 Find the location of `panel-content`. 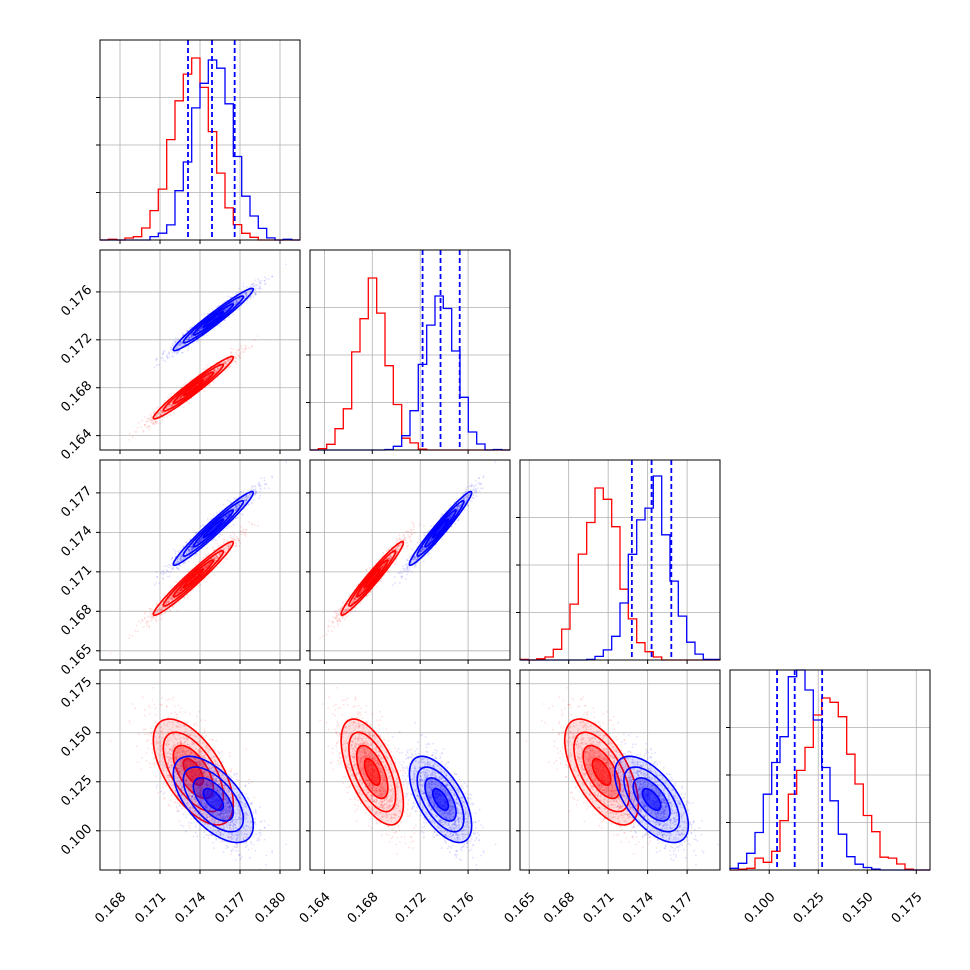

panel-content is located at coordinates (198, 558).